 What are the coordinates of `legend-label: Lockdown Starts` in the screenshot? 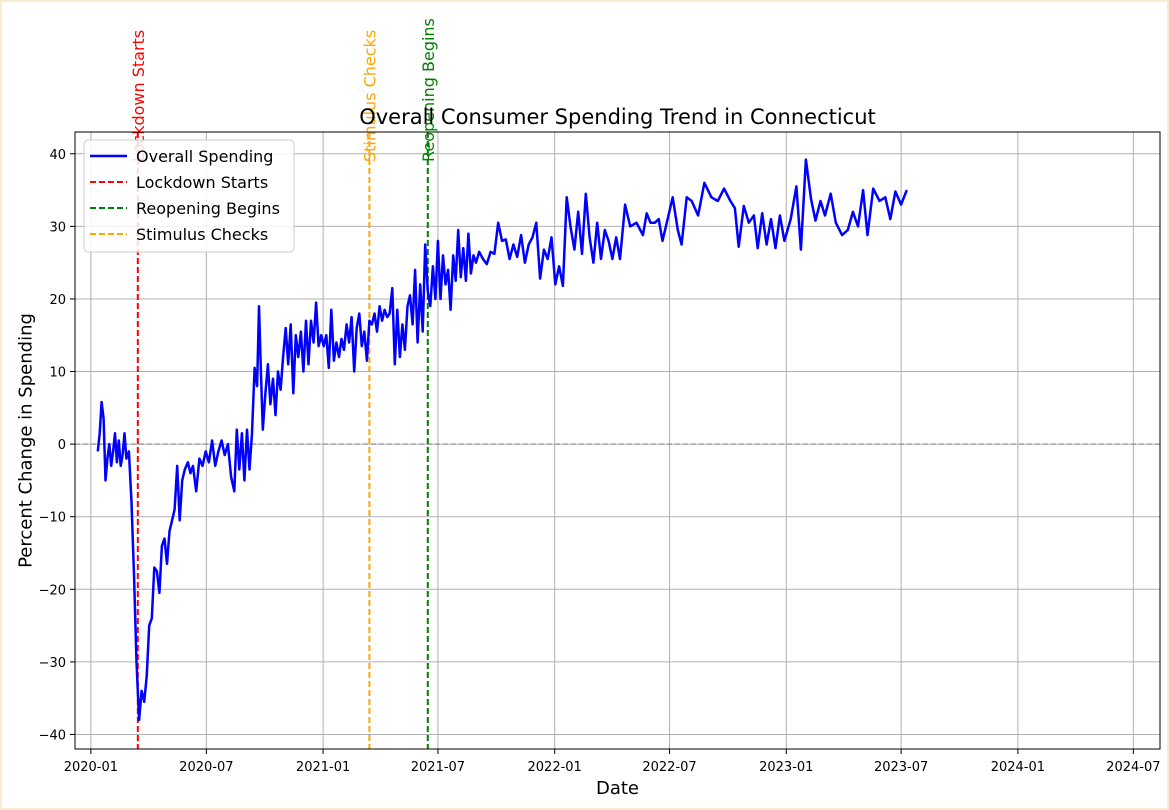 It's located at (202, 182).